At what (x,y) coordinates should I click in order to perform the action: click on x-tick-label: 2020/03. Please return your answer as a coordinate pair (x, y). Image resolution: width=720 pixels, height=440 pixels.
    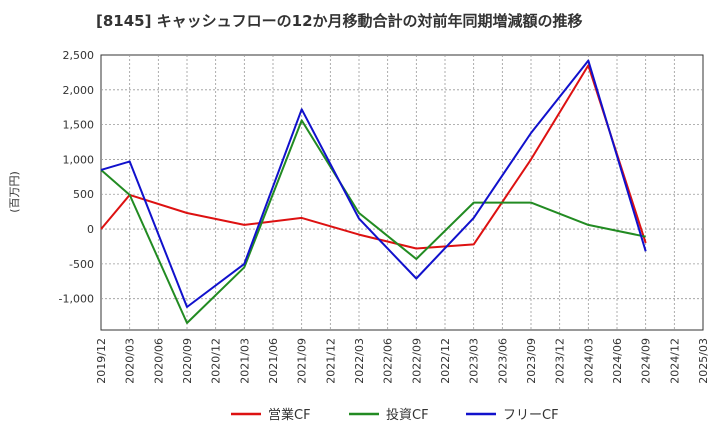
    Looking at the image, I should click on (130, 361).